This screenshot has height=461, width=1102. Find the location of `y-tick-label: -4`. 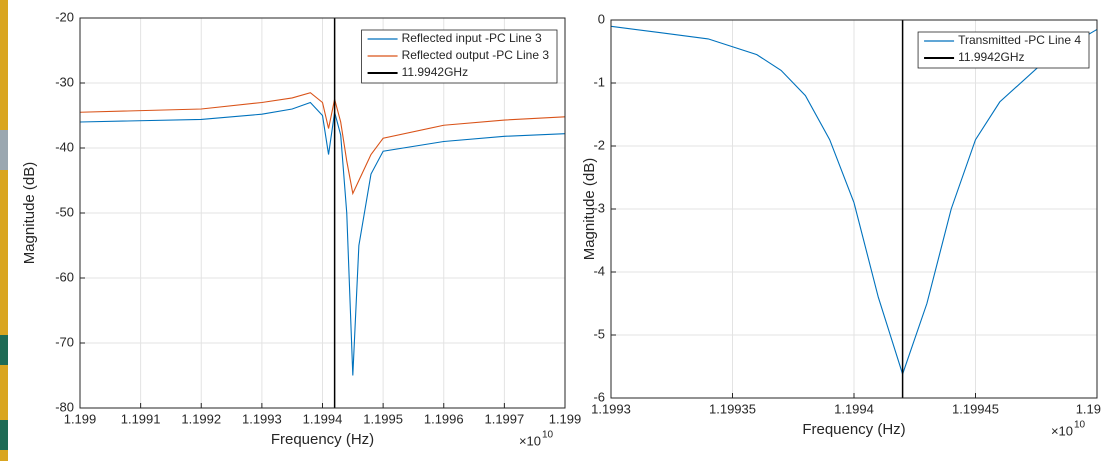

y-tick-label: -4 is located at coordinates (599, 270).